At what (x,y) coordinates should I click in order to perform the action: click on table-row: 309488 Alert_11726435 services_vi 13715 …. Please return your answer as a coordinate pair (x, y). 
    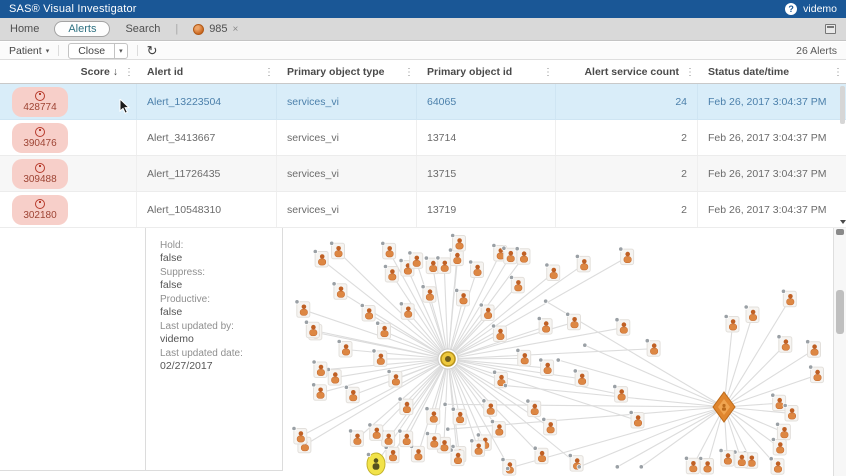
    Looking at the image, I should click on (423, 174).